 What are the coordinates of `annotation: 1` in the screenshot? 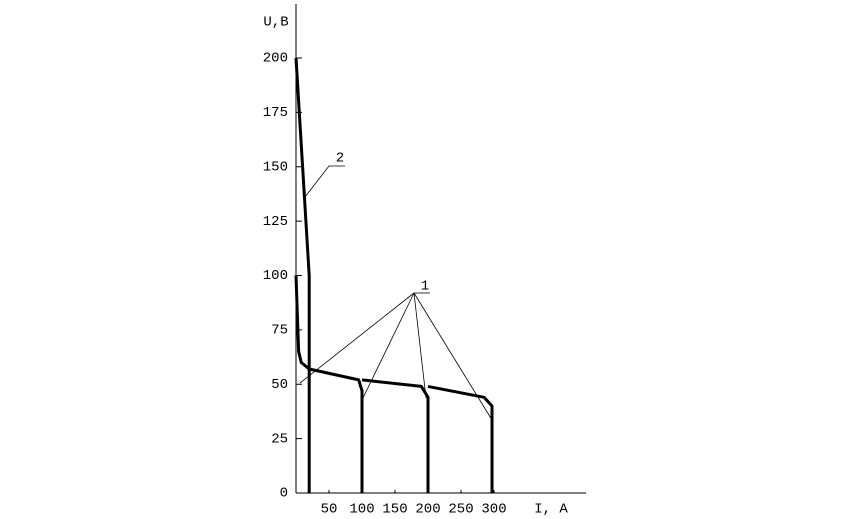 It's located at (425, 287).